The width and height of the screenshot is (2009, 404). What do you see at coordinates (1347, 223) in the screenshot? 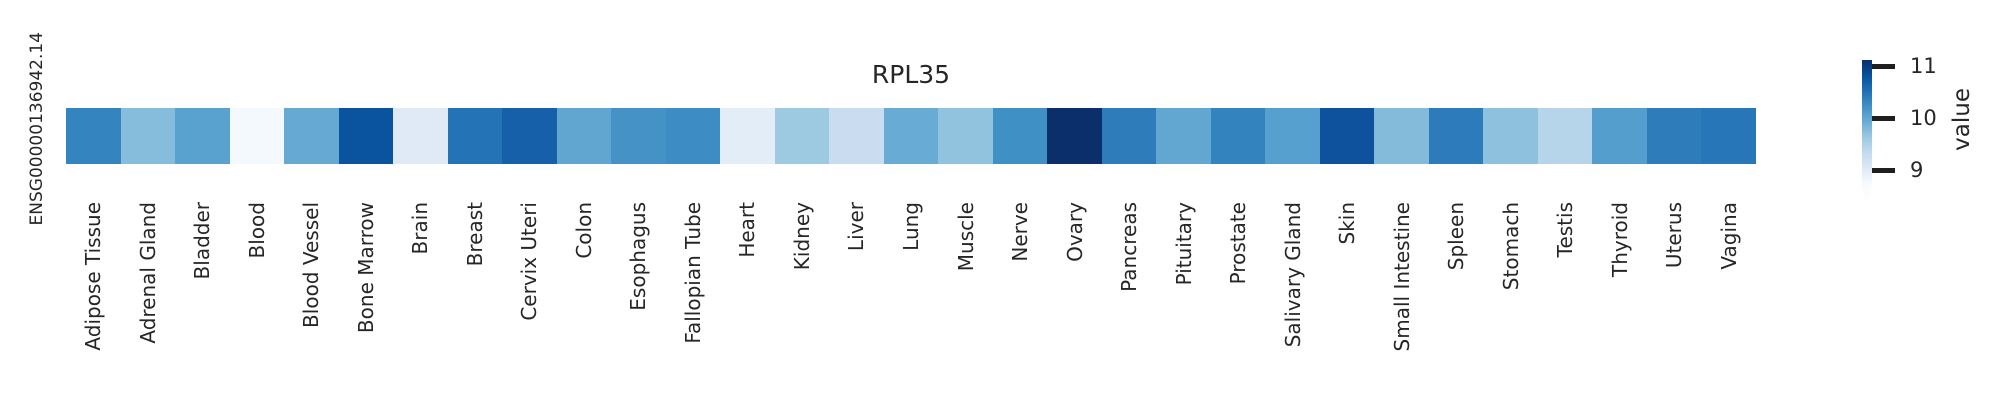
I see `x-tick-label: Skin` at bounding box center [1347, 223].